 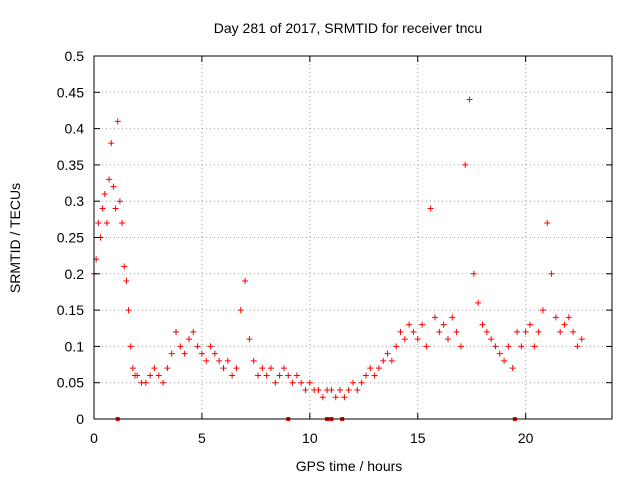 What do you see at coordinates (70, 310) in the screenshot?
I see `y-tick-label: 0.15` at bounding box center [70, 310].